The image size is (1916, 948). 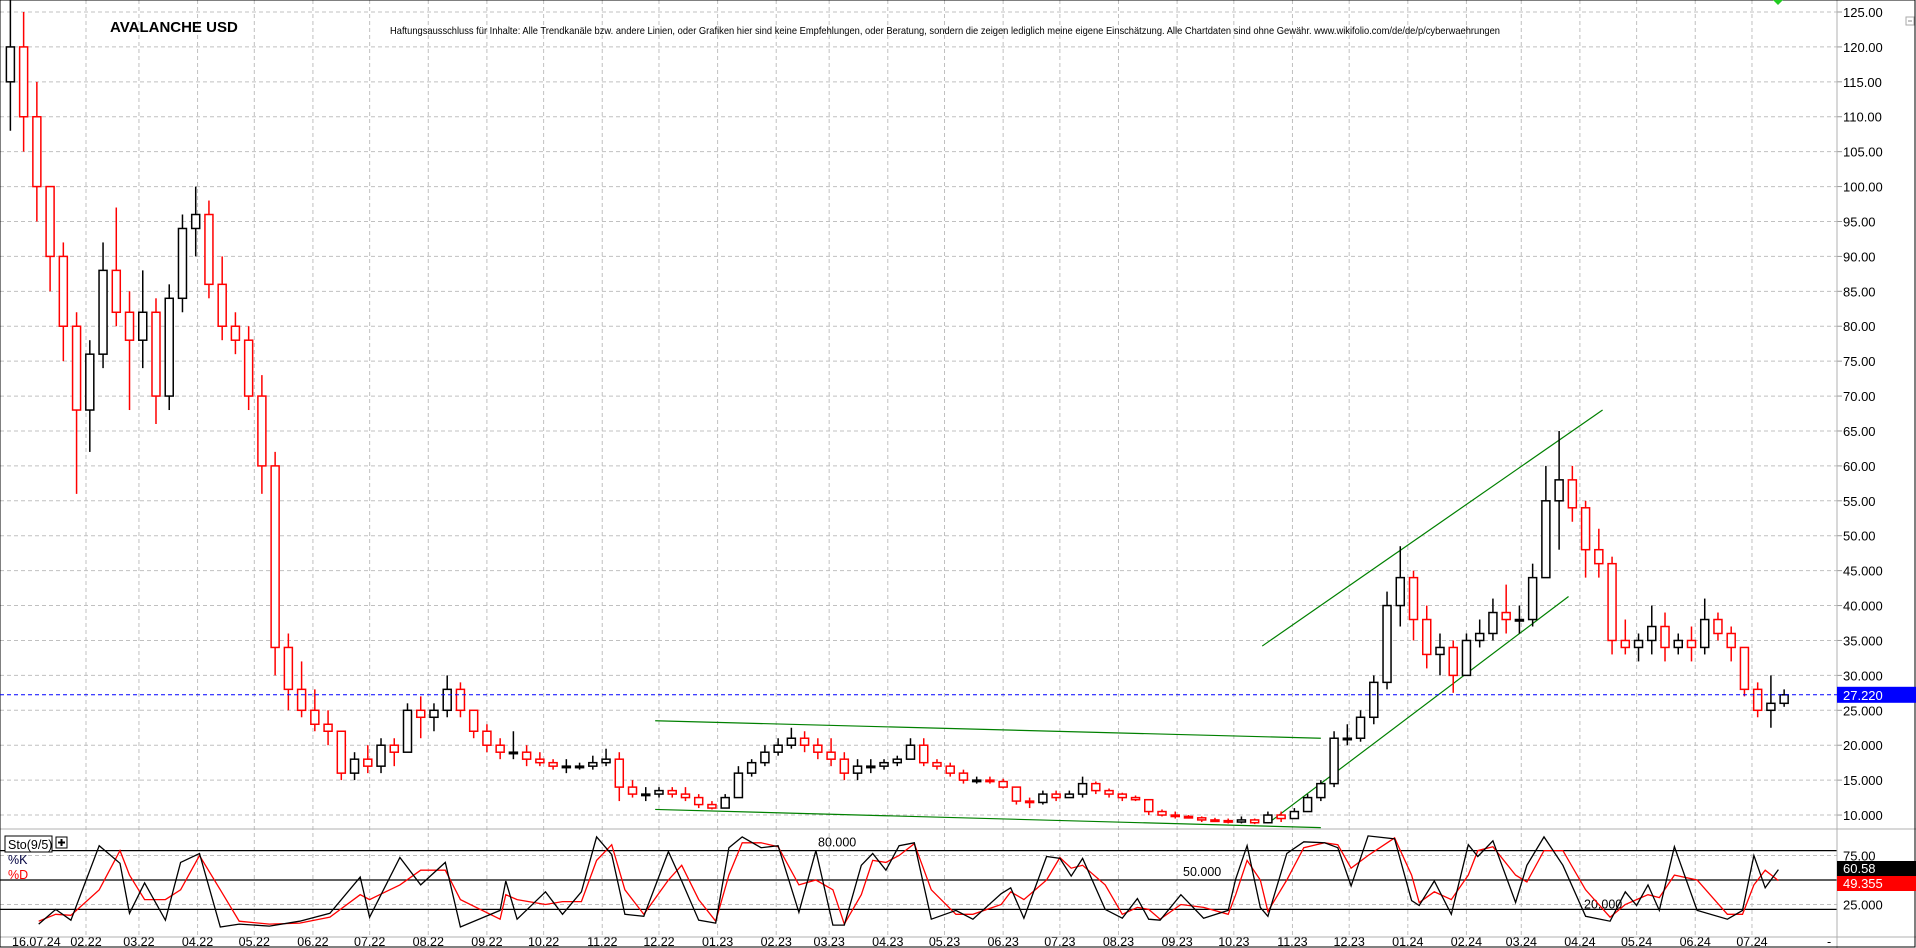 What do you see at coordinates (829, 941) in the screenshot?
I see `date-tick-label: 03.23` at bounding box center [829, 941].